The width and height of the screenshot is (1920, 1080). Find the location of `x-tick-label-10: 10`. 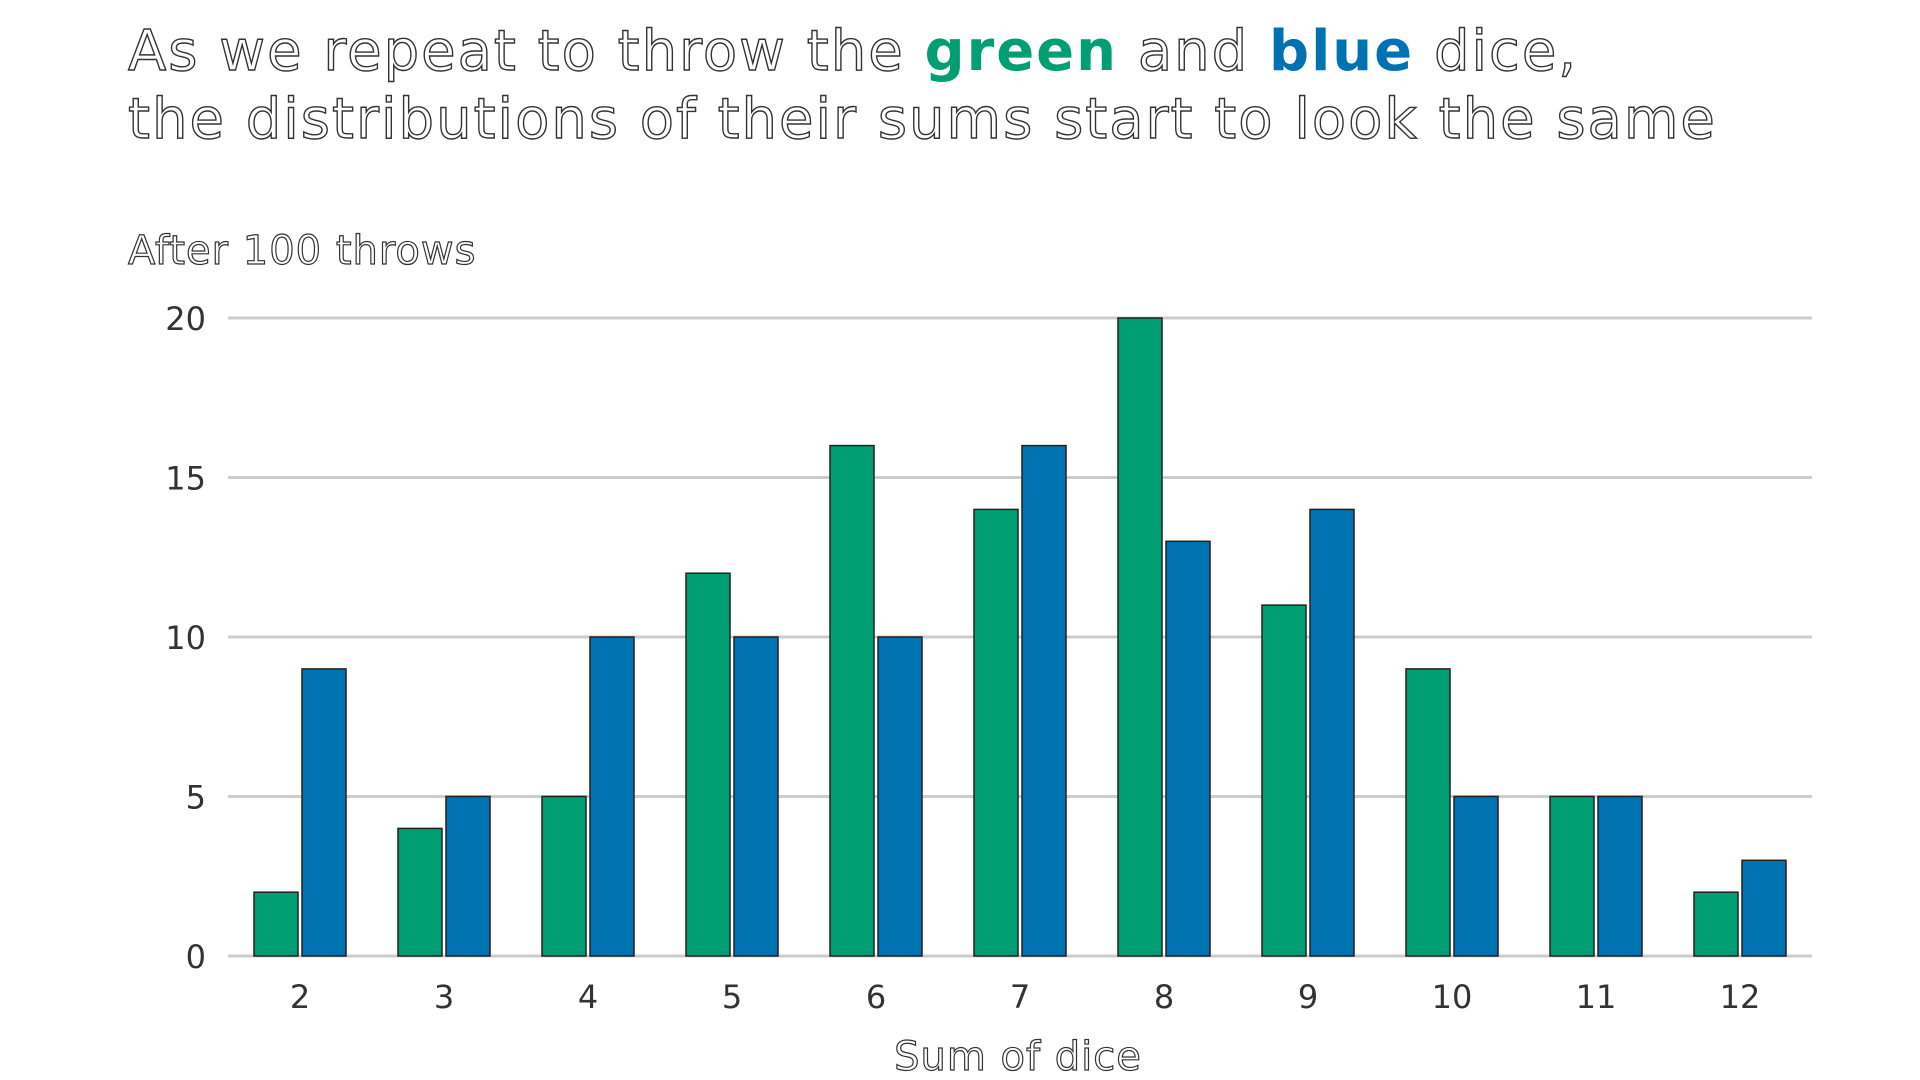

x-tick-label-10: 10 is located at coordinates (1452, 997).